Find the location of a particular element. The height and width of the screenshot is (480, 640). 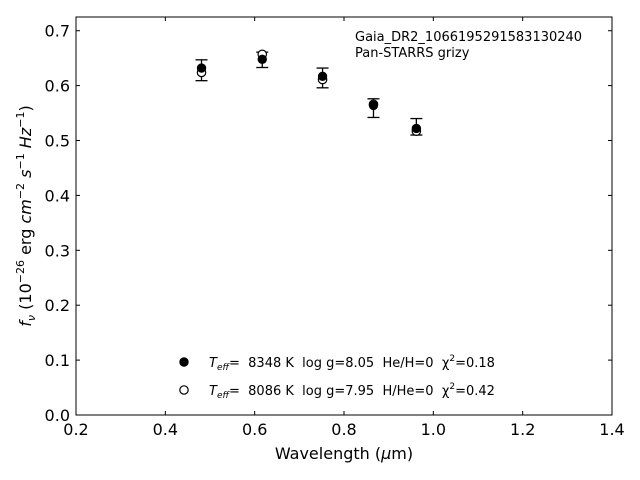

x-axis-label: Wavelength (µm) is located at coordinates (344, 453).